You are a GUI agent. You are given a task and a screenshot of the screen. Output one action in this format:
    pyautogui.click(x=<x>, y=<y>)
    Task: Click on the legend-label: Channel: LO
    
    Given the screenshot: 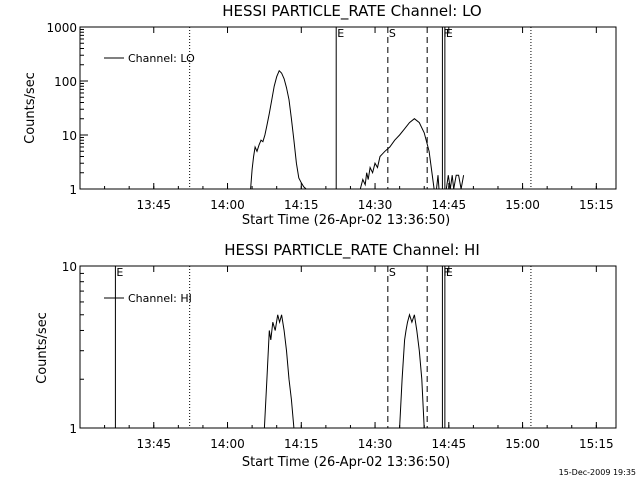 What is the action you would take?
    pyautogui.click(x=161, y=58)
    